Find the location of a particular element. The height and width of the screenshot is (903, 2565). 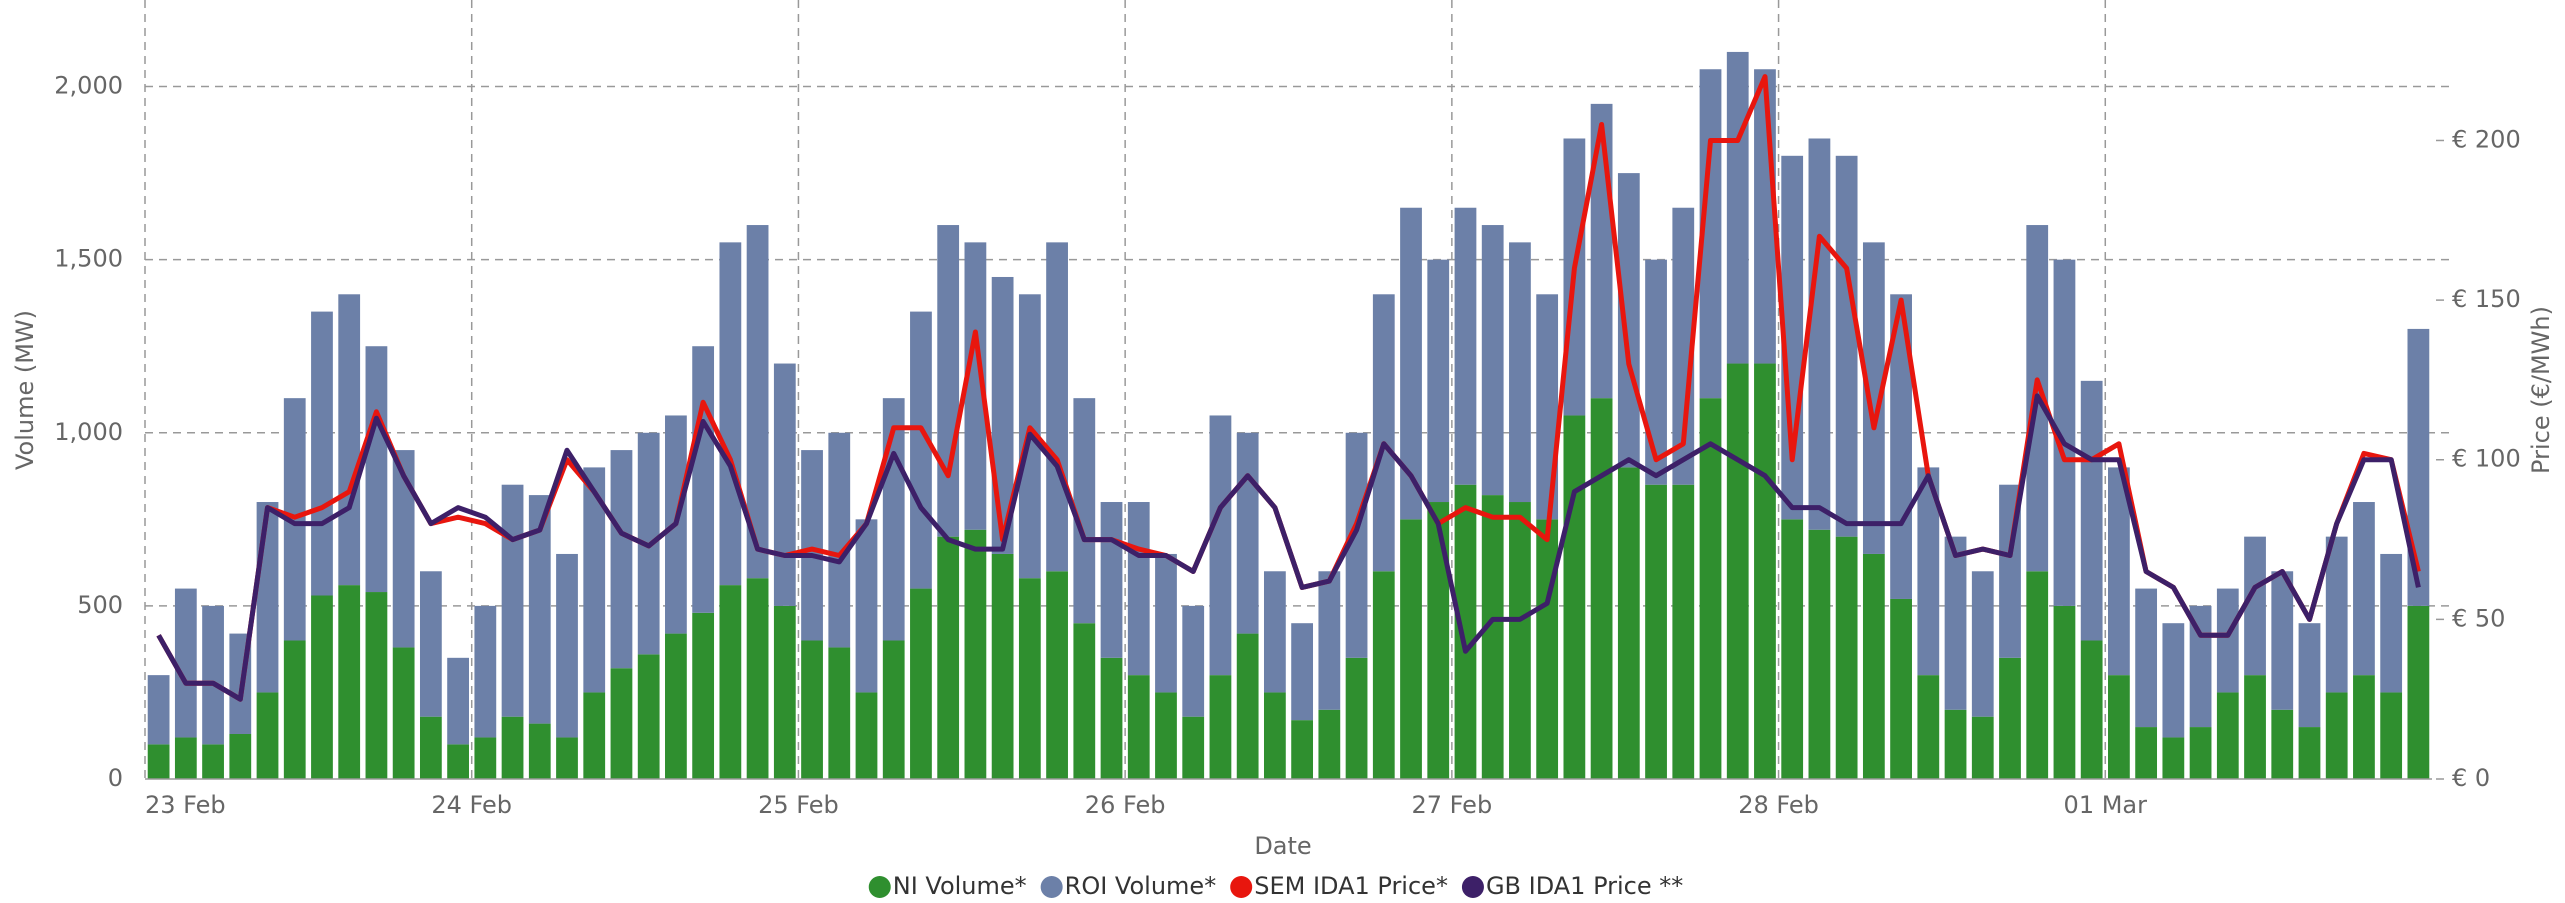

y2-tick-label: € 200 is located at coordinates (2486, 139).